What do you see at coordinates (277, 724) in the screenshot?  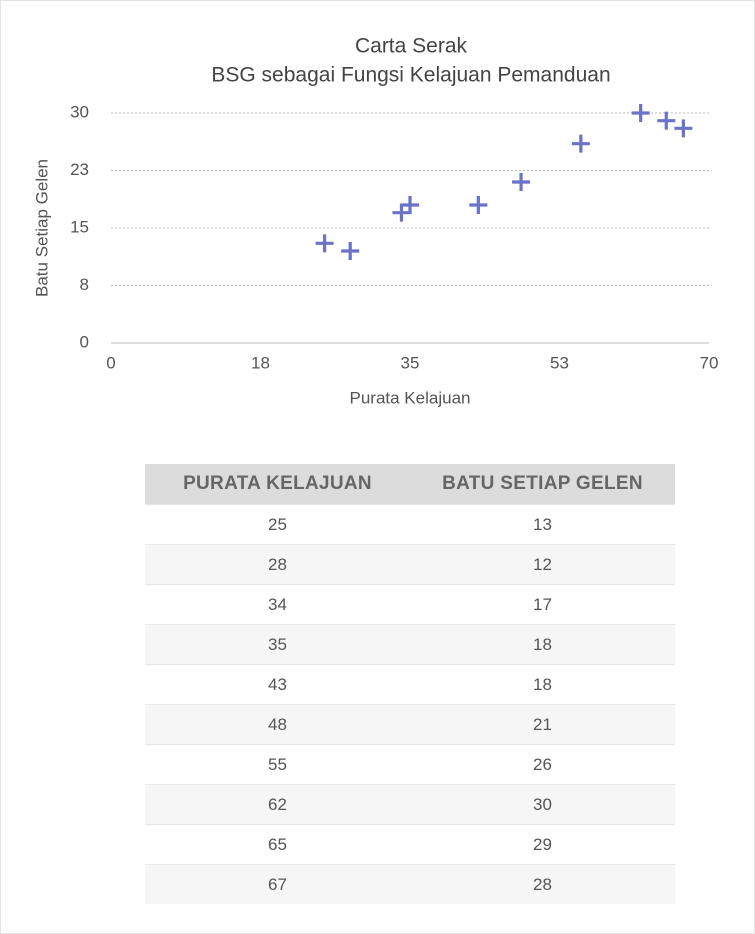 I see `table-cell: 48` at bounding box center [277, 724].